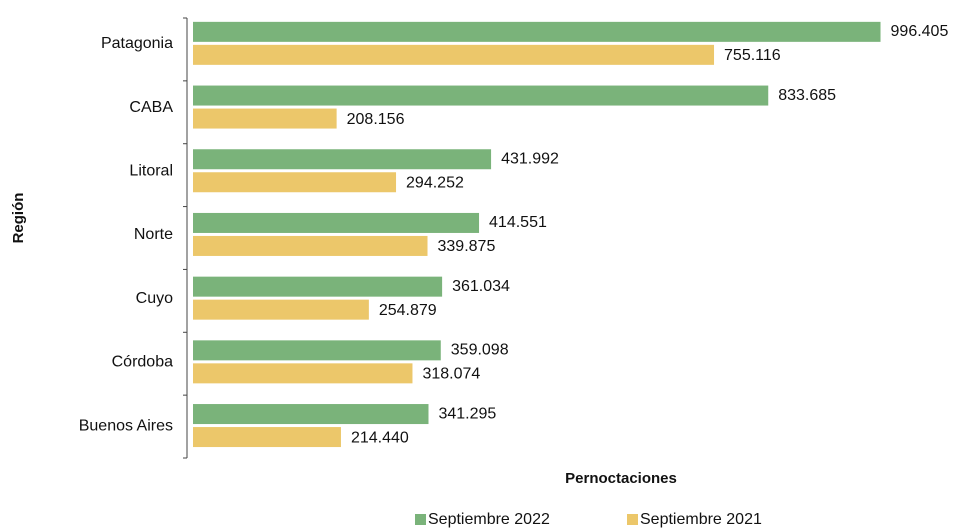  Describe the element at coordinates (153, 234) in the screenshot. I see `y-tick-label: Norte` at that location.